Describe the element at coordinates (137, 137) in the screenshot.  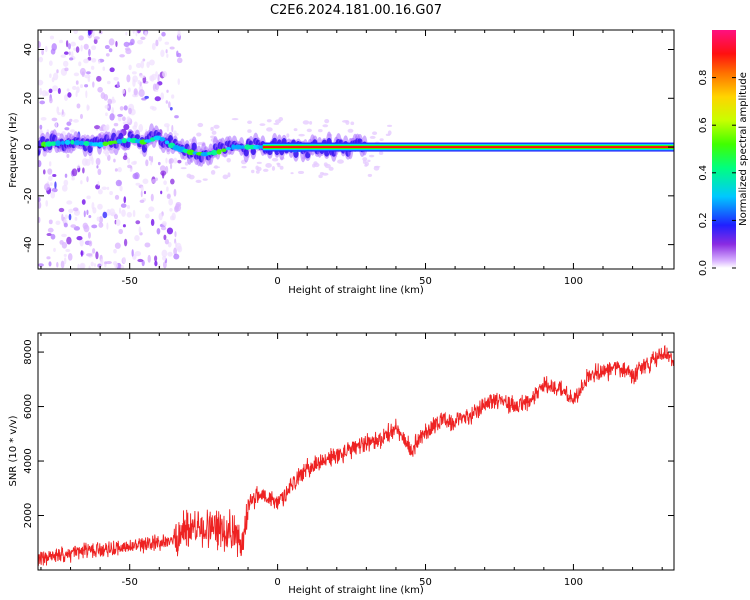
I see `heatmap-core-cell` at that location.